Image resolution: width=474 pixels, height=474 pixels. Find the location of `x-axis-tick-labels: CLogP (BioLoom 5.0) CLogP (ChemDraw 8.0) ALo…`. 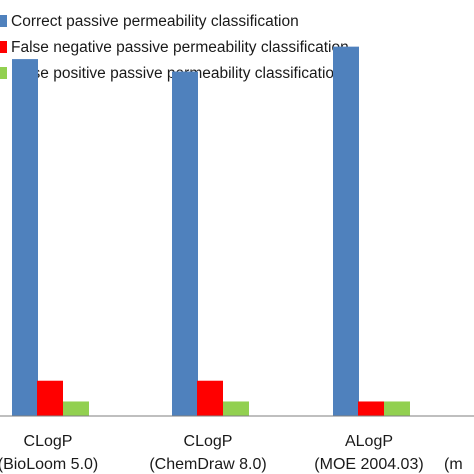

x-axis-tick-labels: CLogP (BioLoom 5.0) CLogP (ChemDraw 8.0) ALo… is located at coordinates (231, 453).